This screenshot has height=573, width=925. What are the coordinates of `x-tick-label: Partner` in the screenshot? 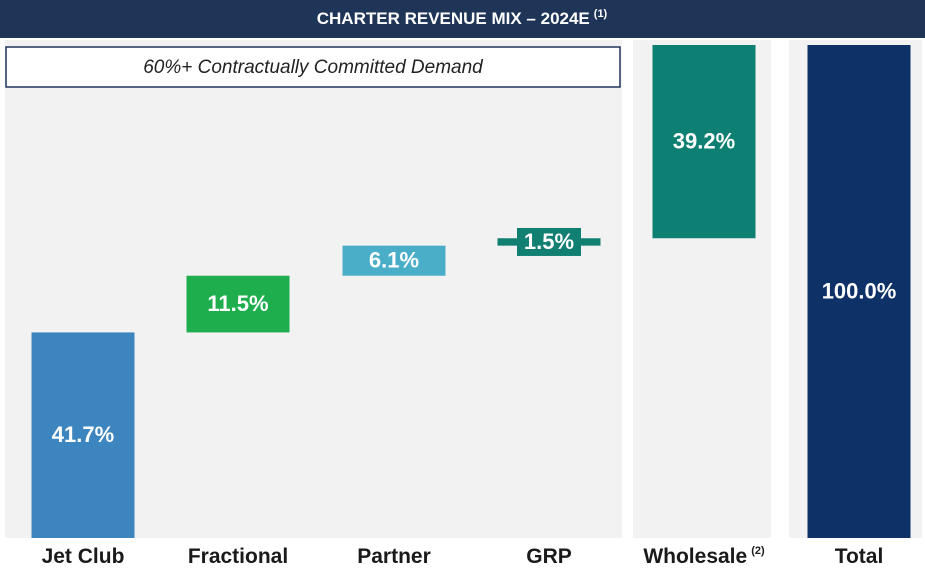 It's located at (394, 556).